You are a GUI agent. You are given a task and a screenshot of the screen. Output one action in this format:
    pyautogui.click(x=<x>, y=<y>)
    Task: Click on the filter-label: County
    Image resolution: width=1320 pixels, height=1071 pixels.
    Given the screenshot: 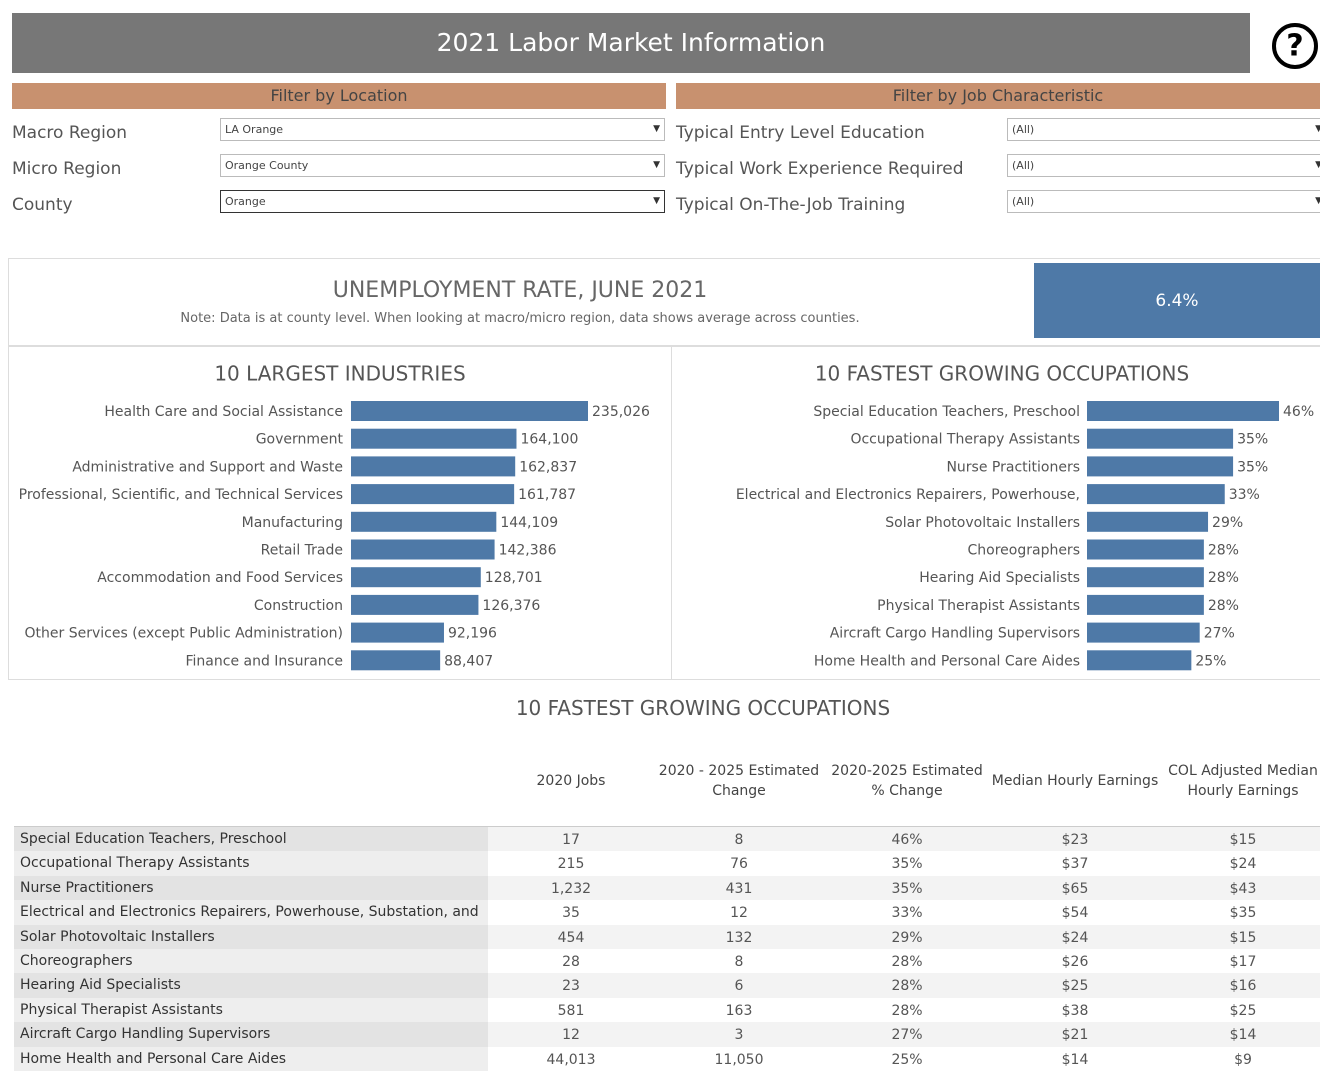 What is the action you would take?
    pyautogui.click(x=42, y=205)
    